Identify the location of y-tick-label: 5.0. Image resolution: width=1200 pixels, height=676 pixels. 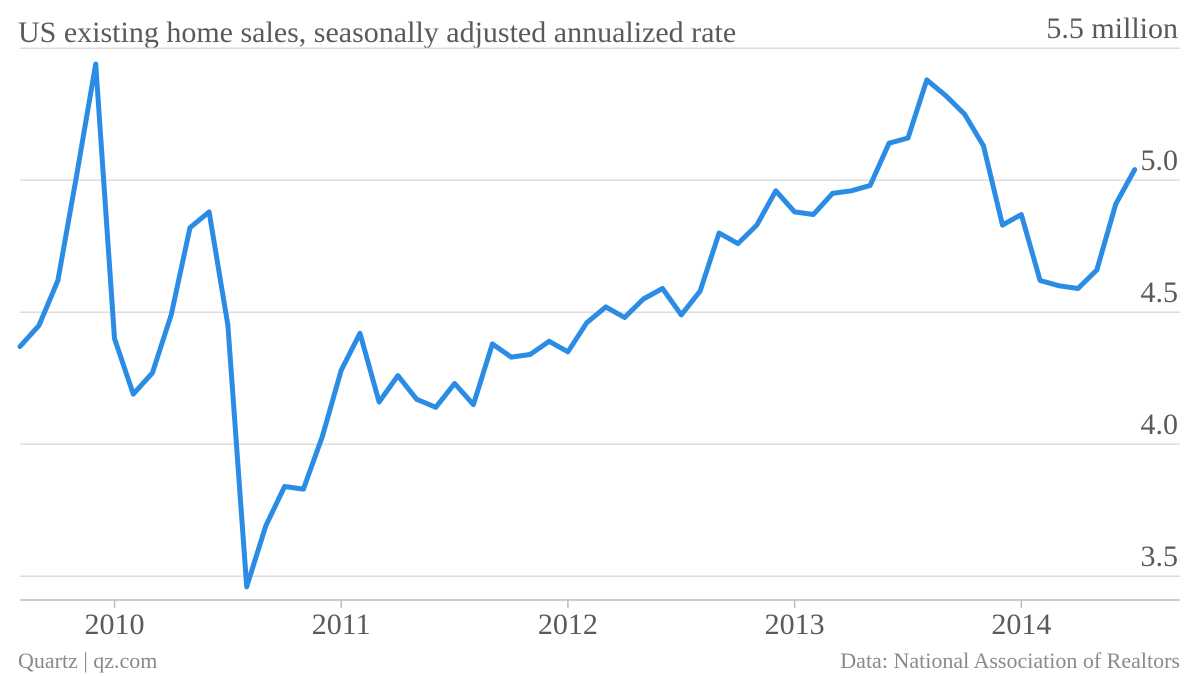
(1160, 160).